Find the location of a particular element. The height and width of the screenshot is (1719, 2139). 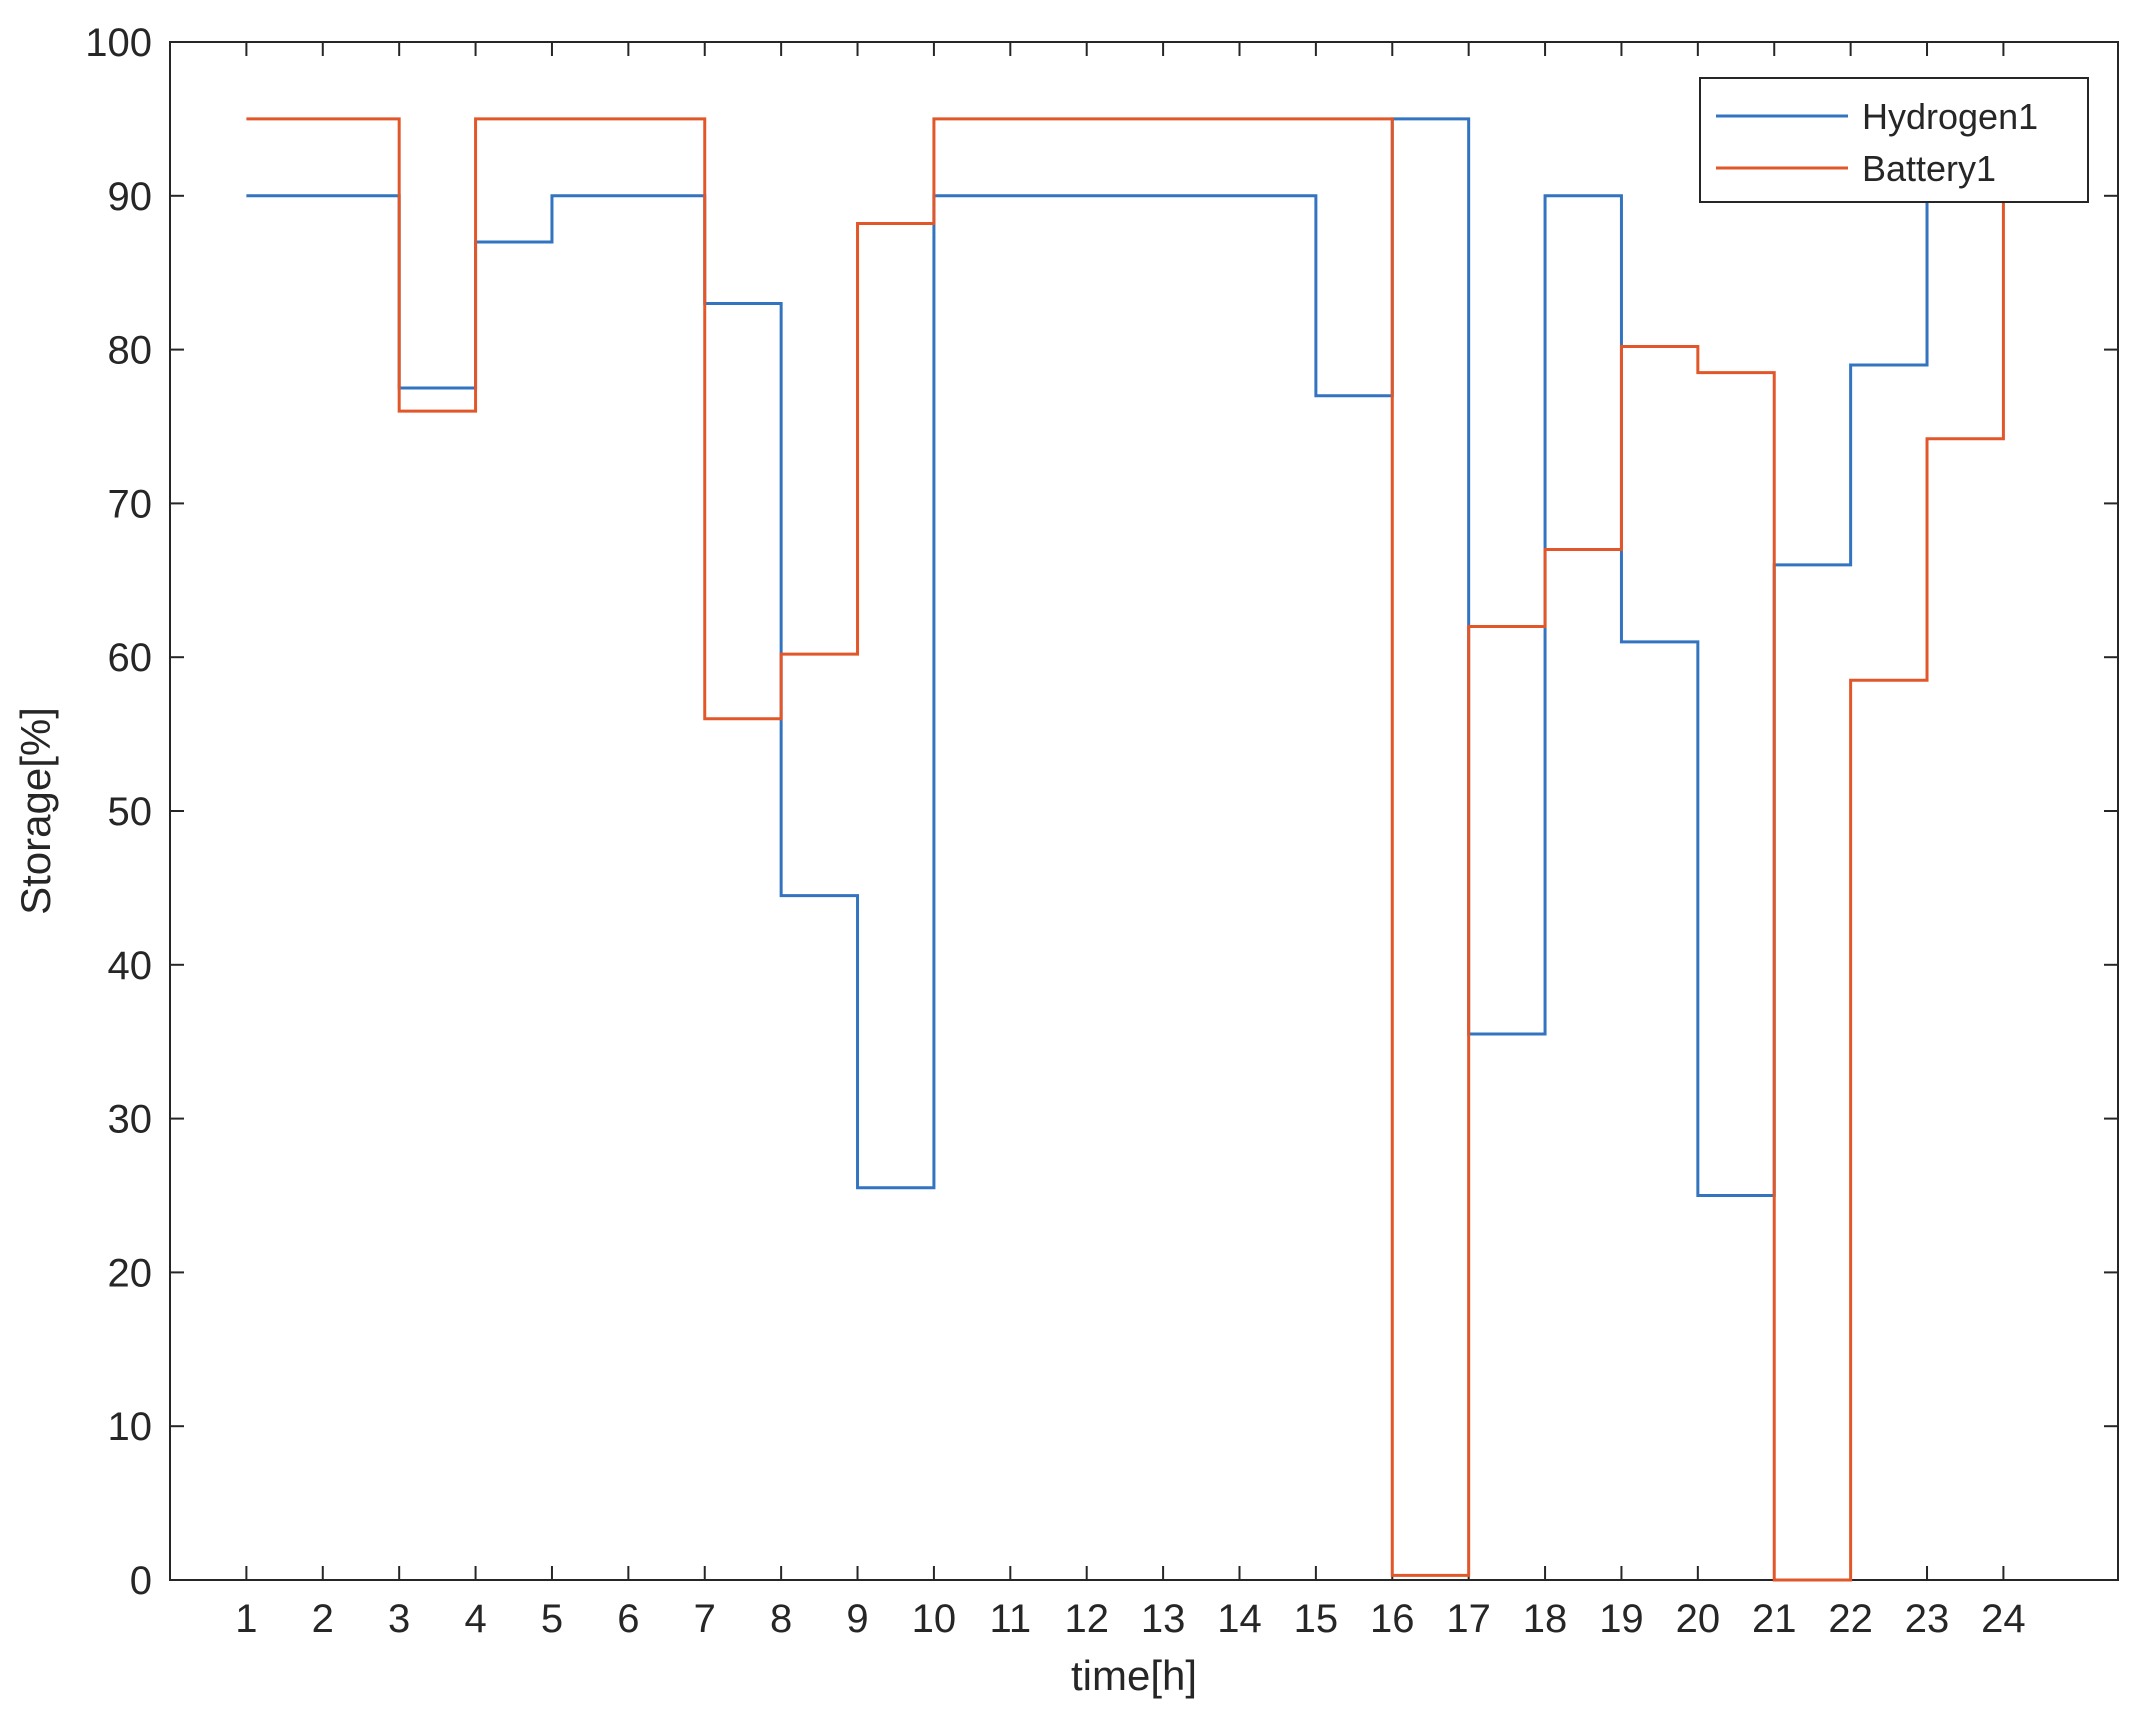

legend: Hydrogen1 Battery1 is located at coordinates (1894, 140).